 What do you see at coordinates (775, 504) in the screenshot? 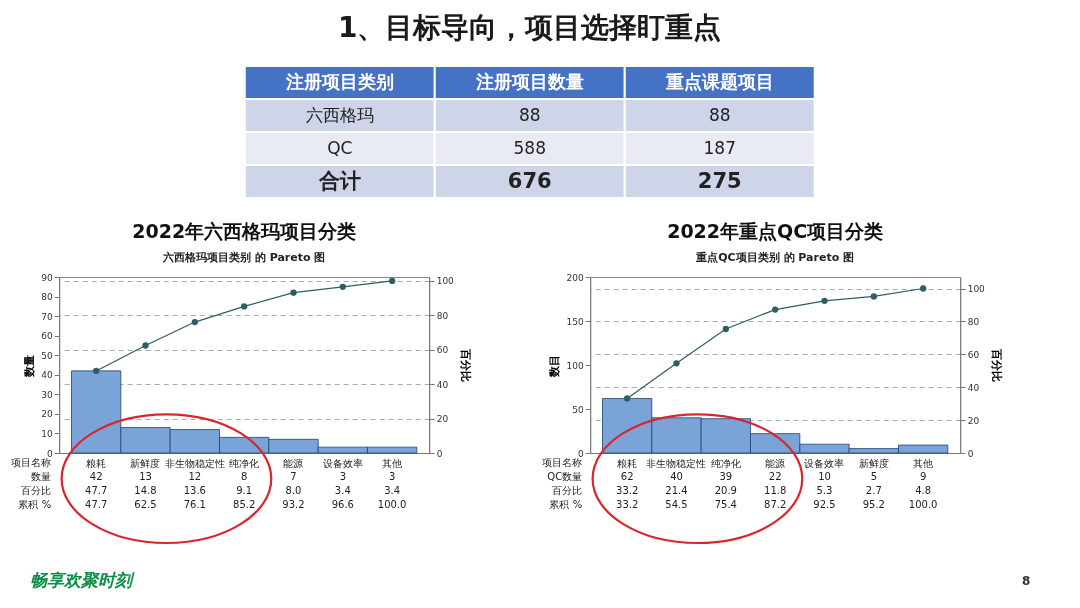
I see `text: 87.2` at bounding box center [775, 504].